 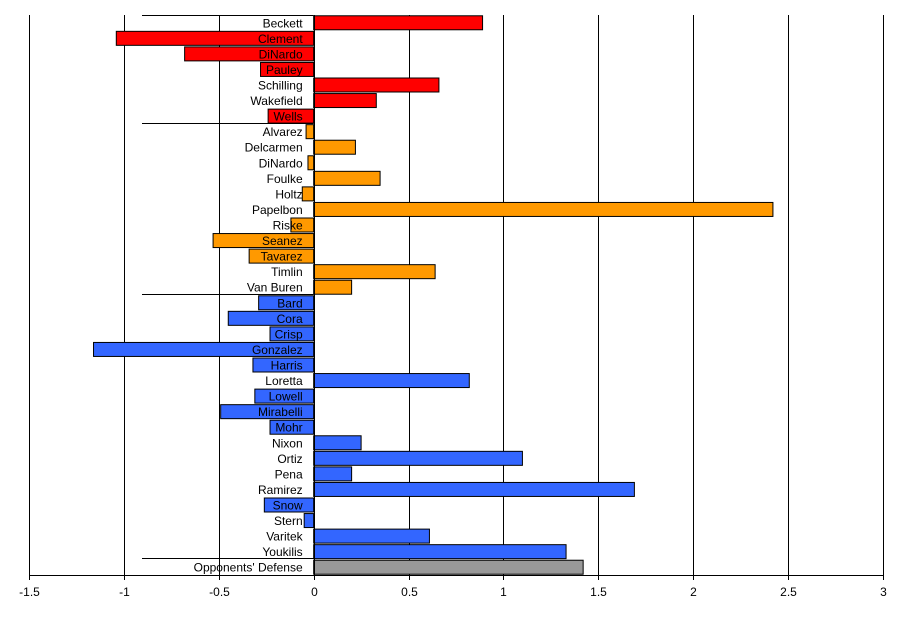 I want to click on x-tick-label: 3, so click(x=883, y=592).